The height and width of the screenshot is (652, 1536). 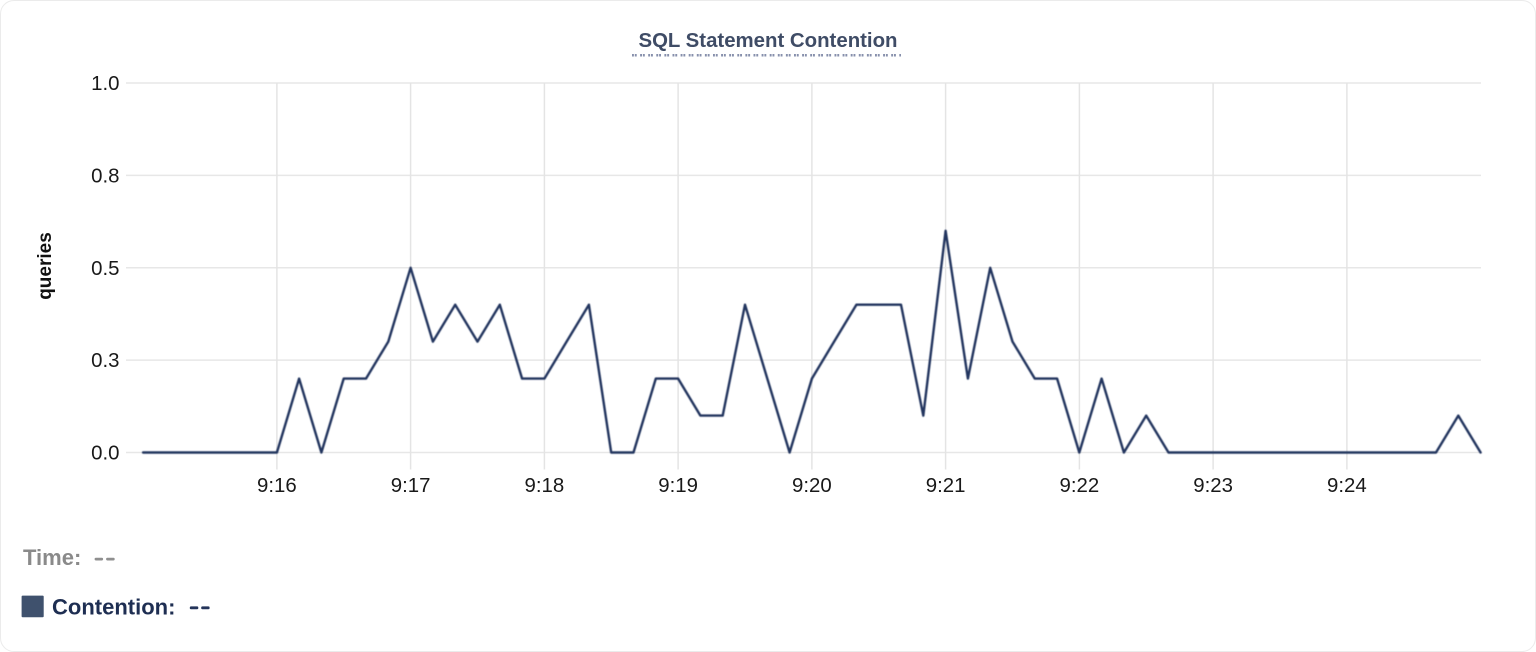 What do you see at coordinates (1213, 486) in the screenshot?
I see `svg-text: 9:23` at bounding box center [1213, 486].